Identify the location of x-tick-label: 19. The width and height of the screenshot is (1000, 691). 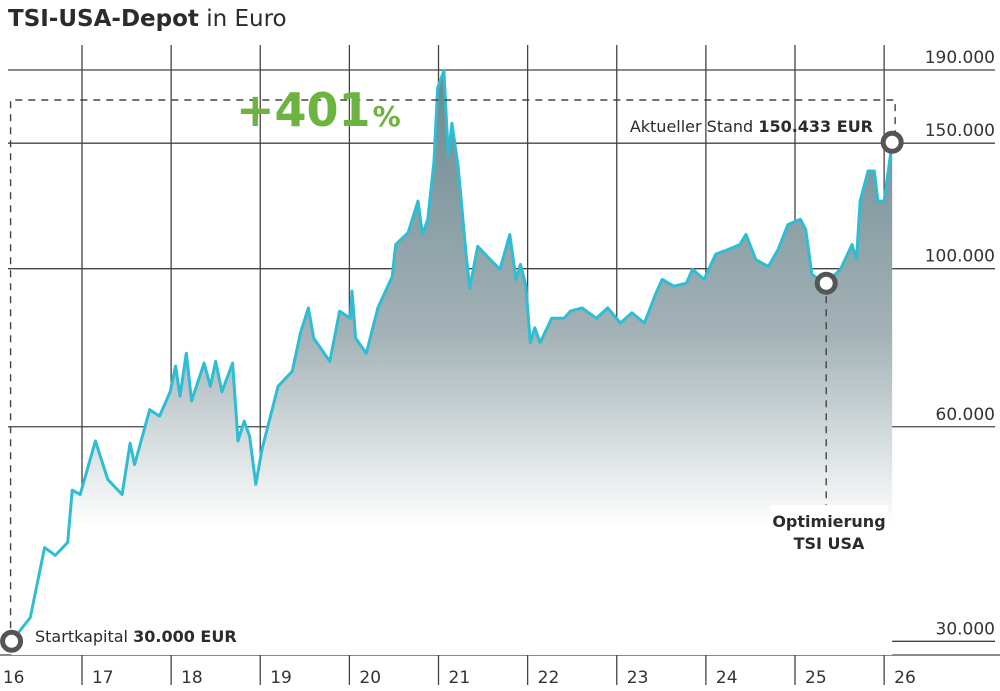
(281, 678).